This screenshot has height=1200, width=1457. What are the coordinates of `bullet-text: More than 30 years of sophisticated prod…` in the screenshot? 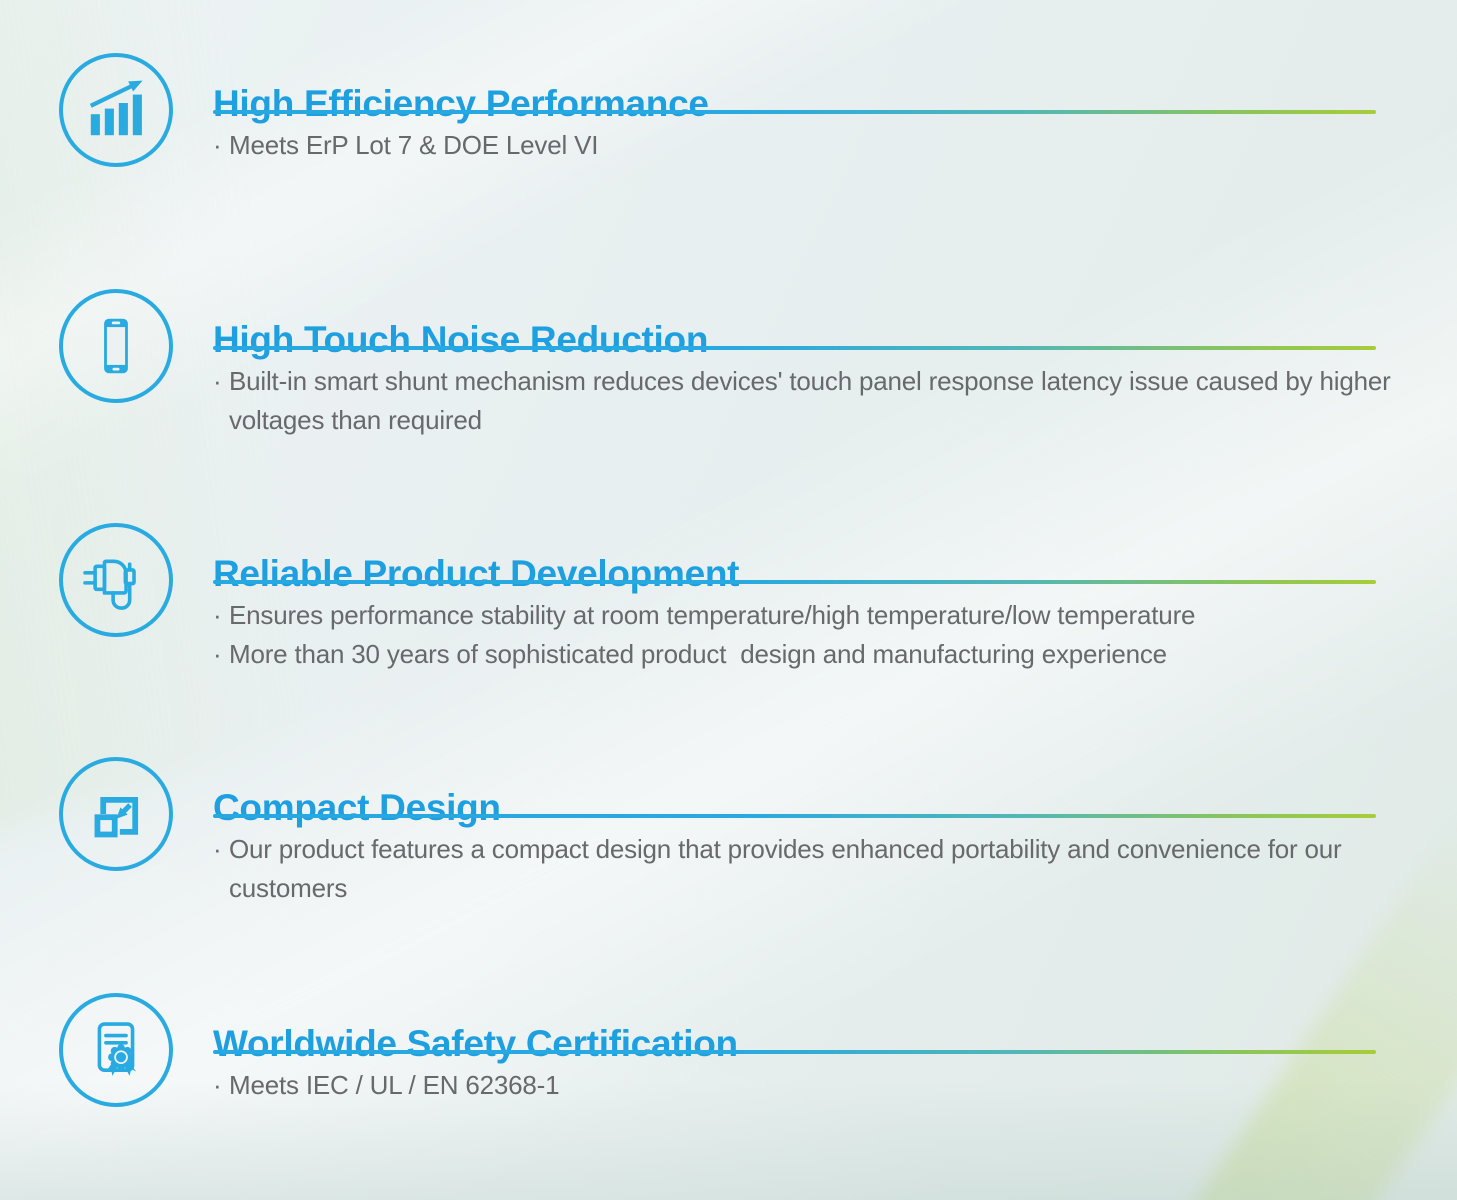 It's located at (698, 654).